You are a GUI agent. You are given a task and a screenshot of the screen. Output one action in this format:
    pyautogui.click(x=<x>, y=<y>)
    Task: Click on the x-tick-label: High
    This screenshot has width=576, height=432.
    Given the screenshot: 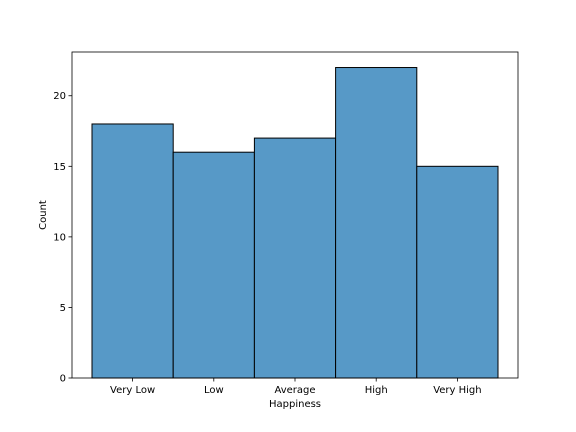 What is the action you would take?
    pyautogui.click(x=376, y=390)
    